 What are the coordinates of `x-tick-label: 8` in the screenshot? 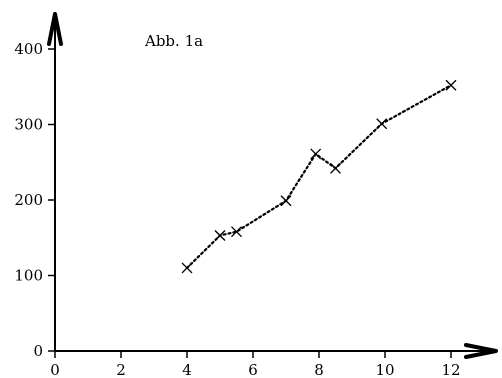 It's located at (319, 369).